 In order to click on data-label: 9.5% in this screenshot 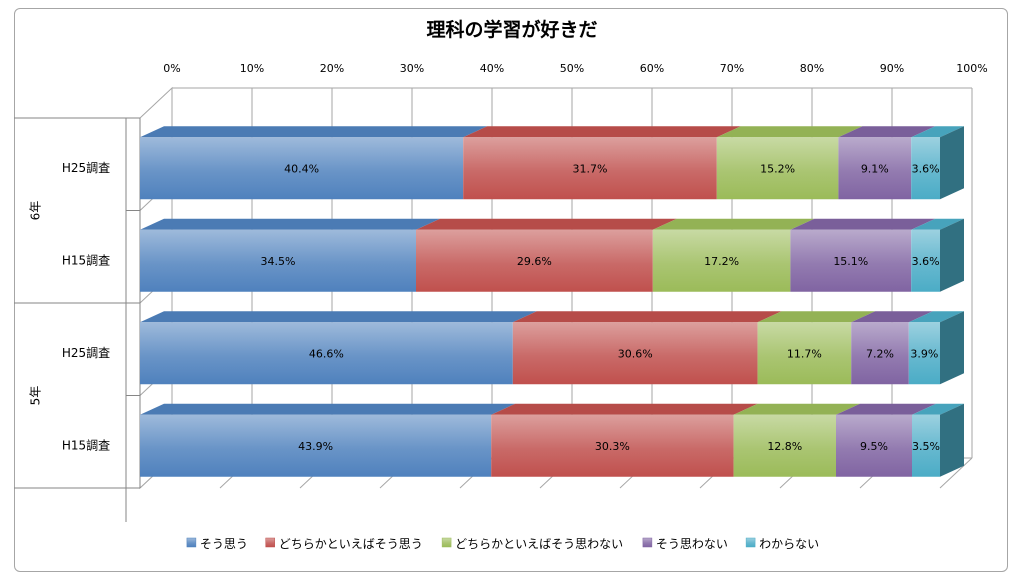, I will do `click(874, 446)`.